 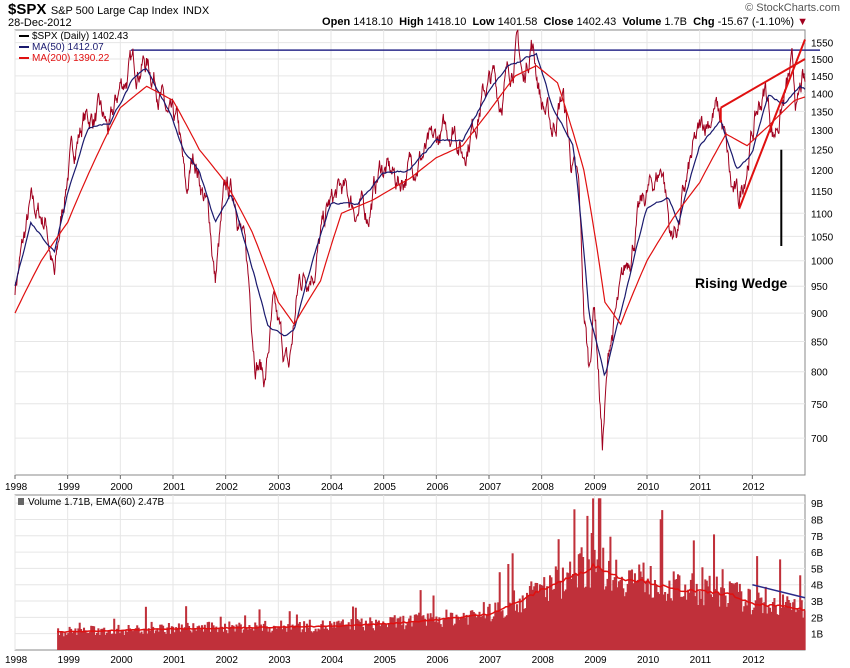 I want to click on price-axis-tick-label: 800, so click(x=819, y=373).